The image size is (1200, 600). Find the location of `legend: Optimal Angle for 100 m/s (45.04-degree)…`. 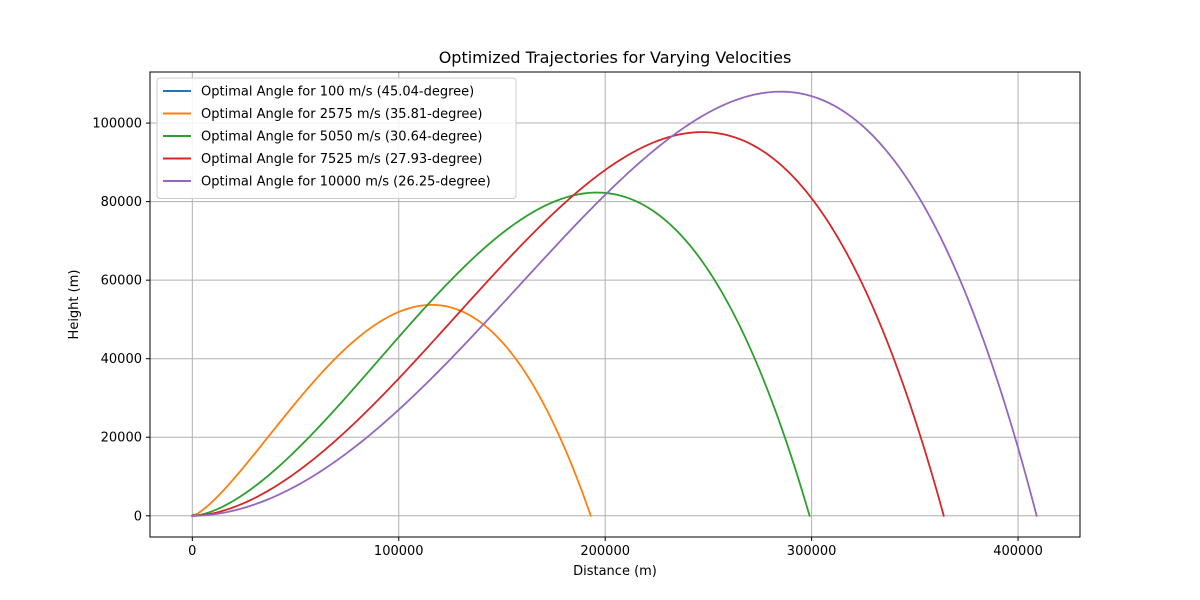

legend: Optimal Angle for 100 m/s (45.04-degree)… is located at coordinates (336, 138).